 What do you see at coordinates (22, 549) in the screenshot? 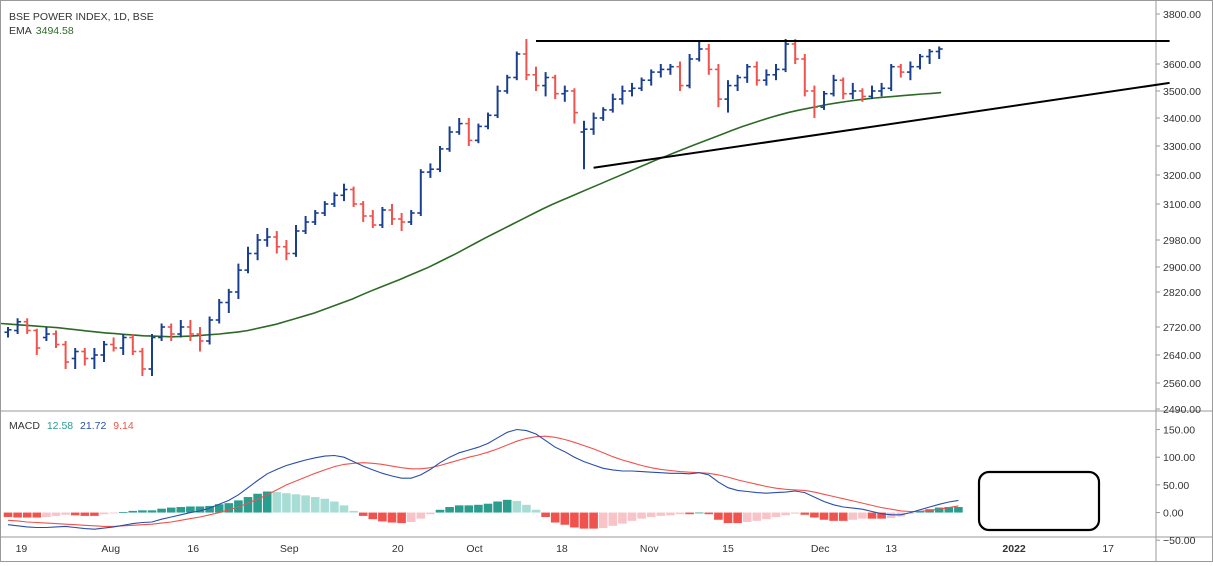
I see `time-tick-label: 19` at bounding box center [22, 549].